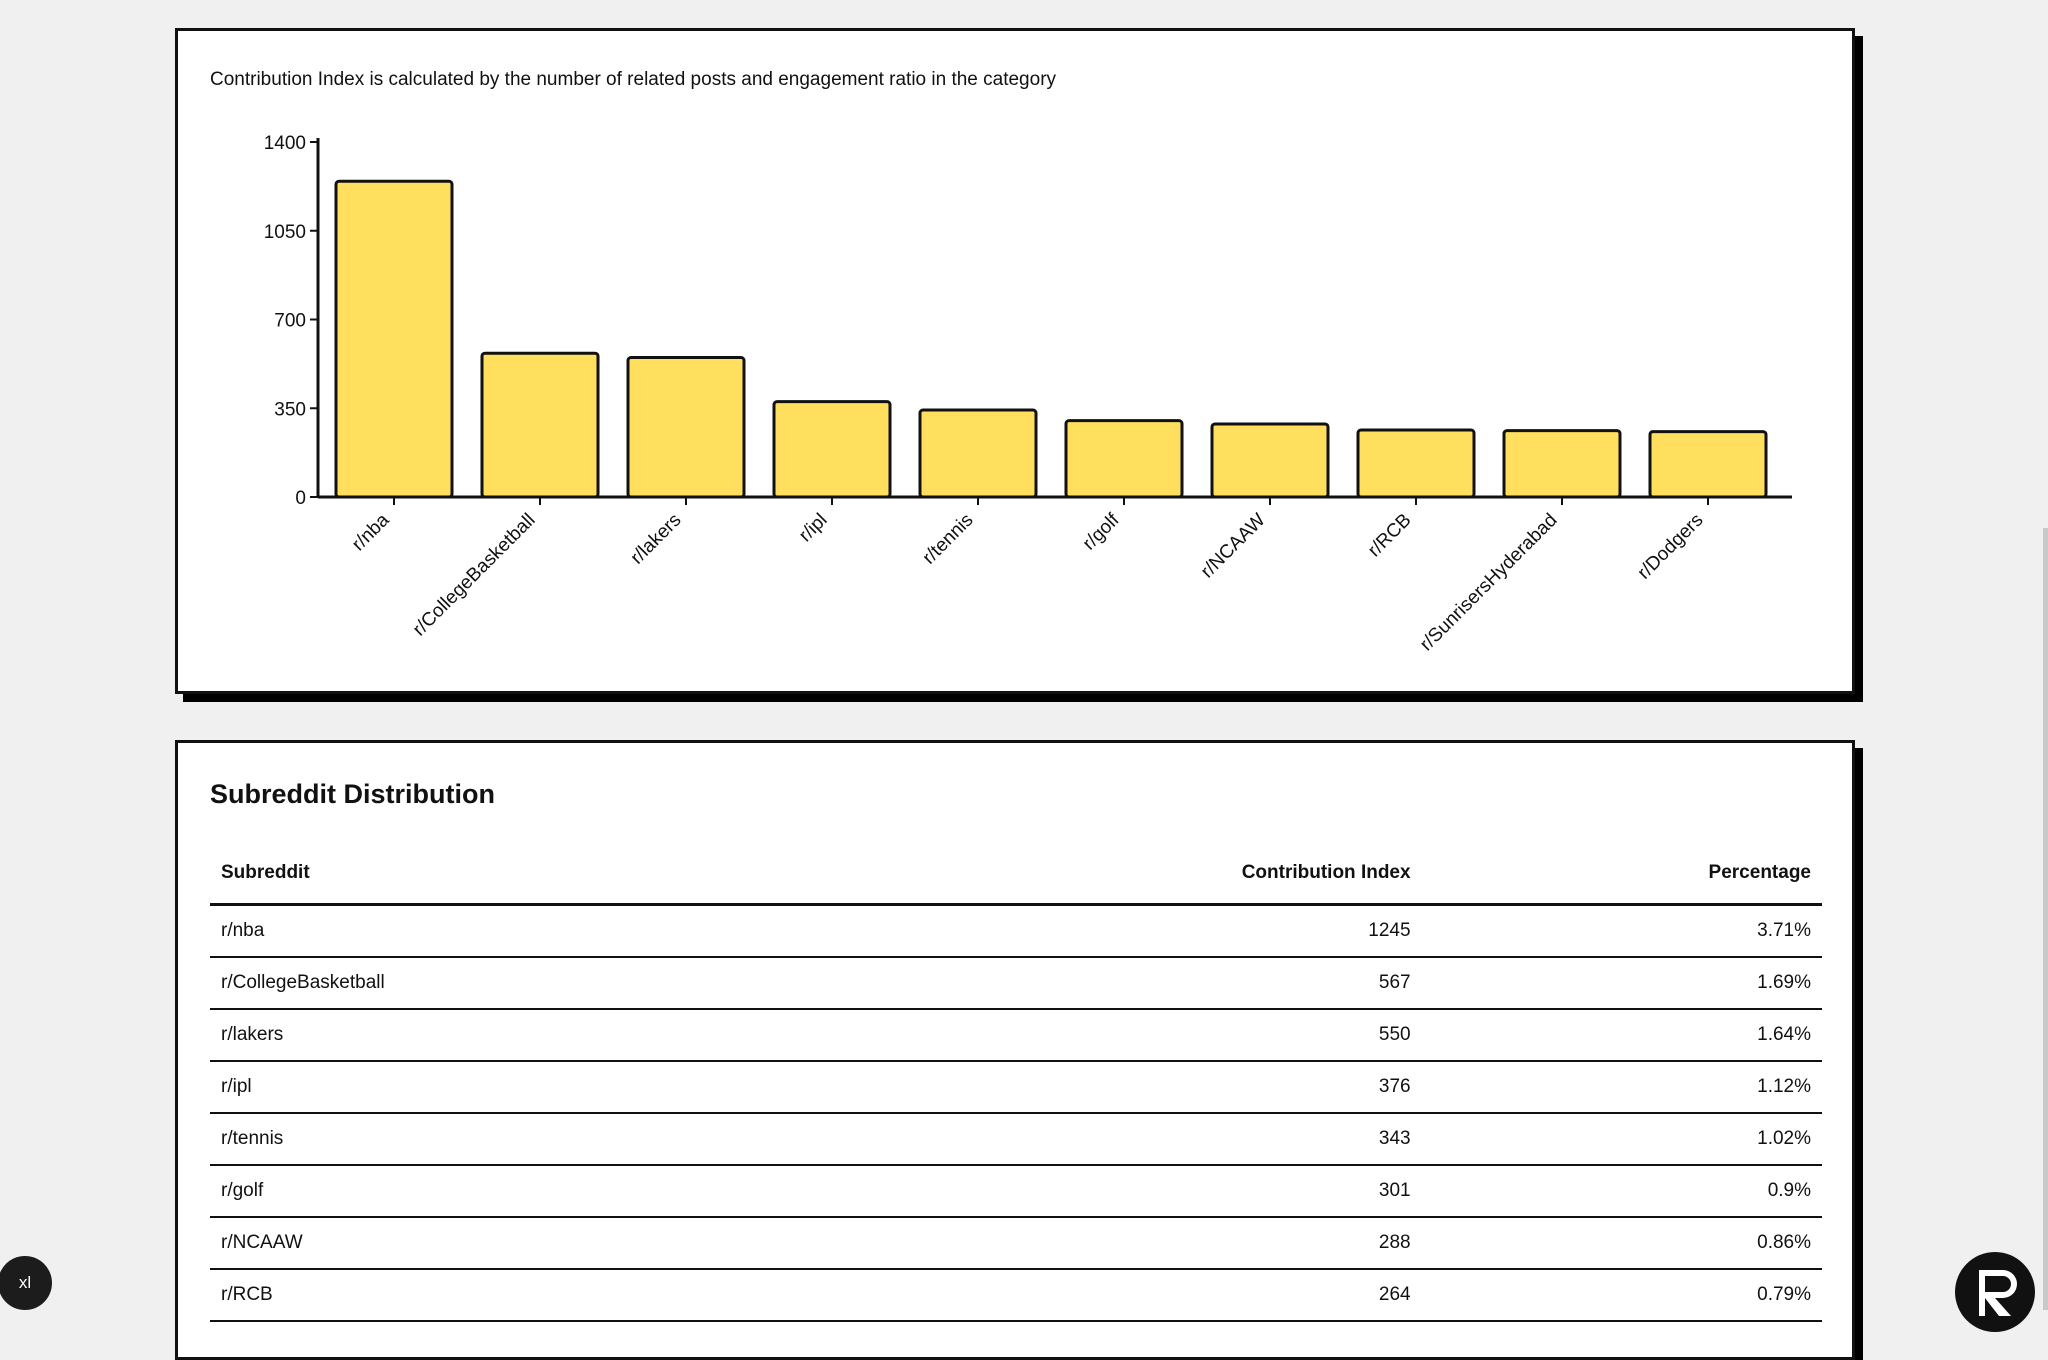 This screenshot has width=2048, height=1360. Describe the element at coordinates (1114, 1295) in the screenshot. I see `cell-contribution-index: 264` at that location.